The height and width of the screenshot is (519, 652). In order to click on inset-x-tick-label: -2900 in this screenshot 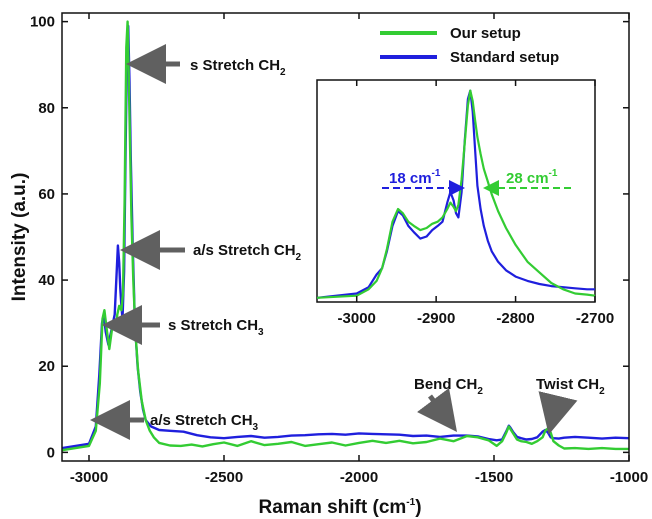, I will do `click(436, 318)`.